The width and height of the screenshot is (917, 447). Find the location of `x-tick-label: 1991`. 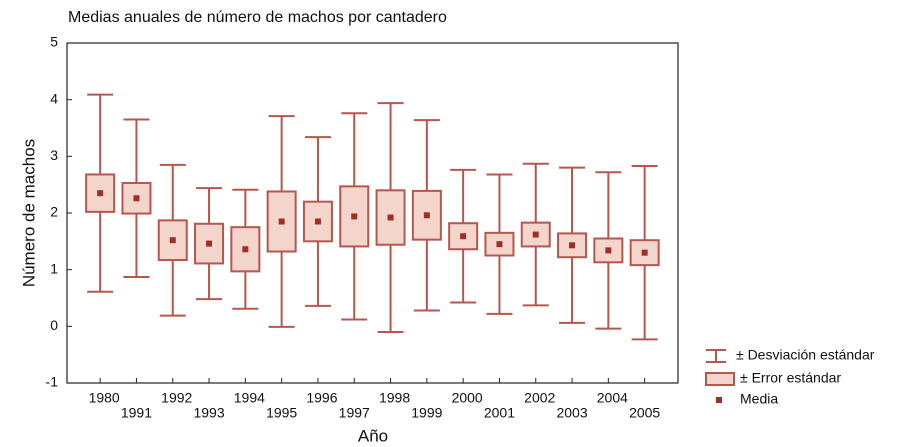

x-tick-label: 1991 is located at coordinates (136, 413).